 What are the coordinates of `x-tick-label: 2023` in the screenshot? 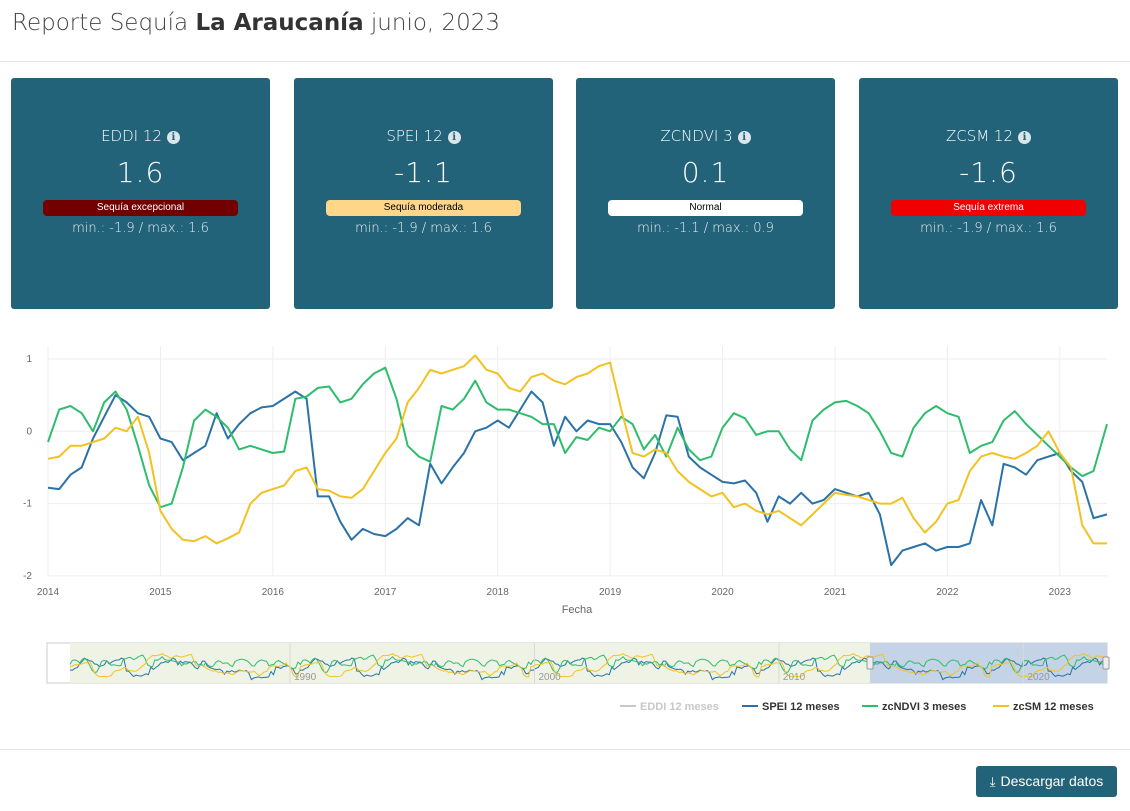 It's located at (1060, 592).